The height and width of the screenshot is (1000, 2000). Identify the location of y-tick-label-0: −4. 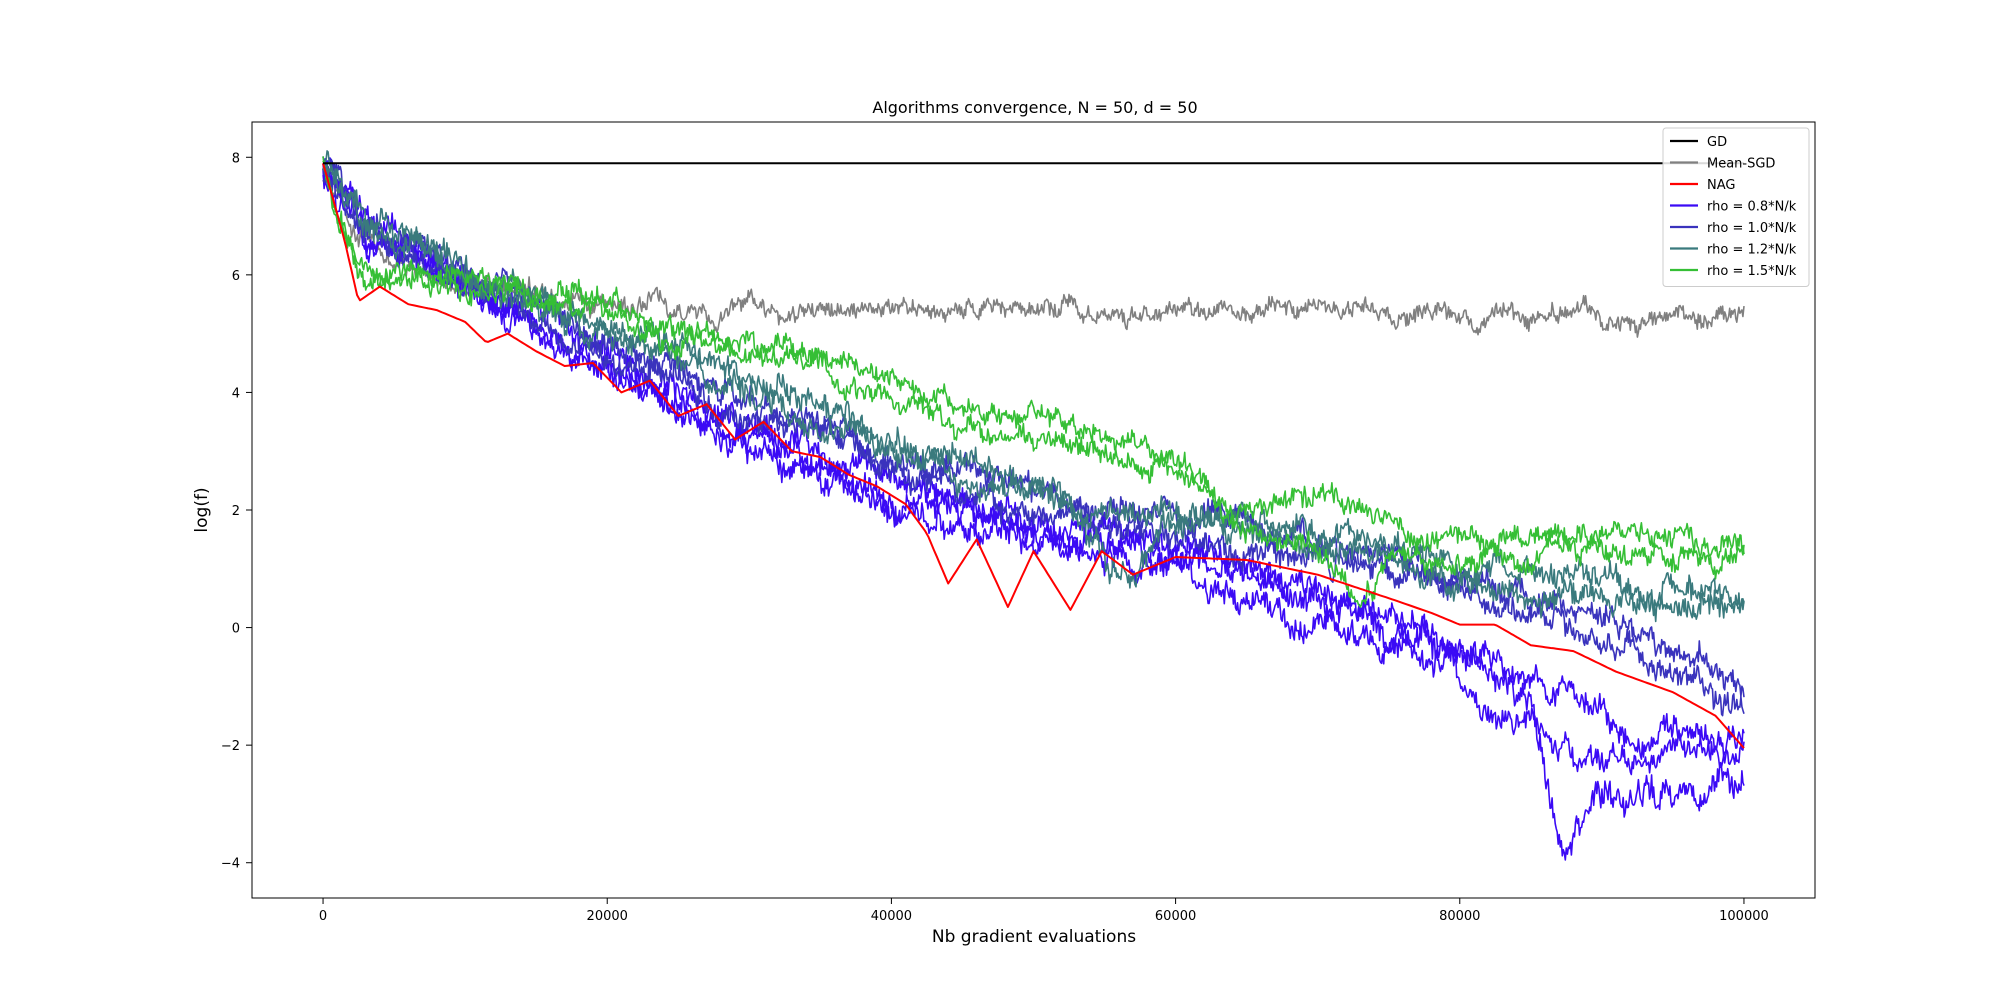
(230, 864).